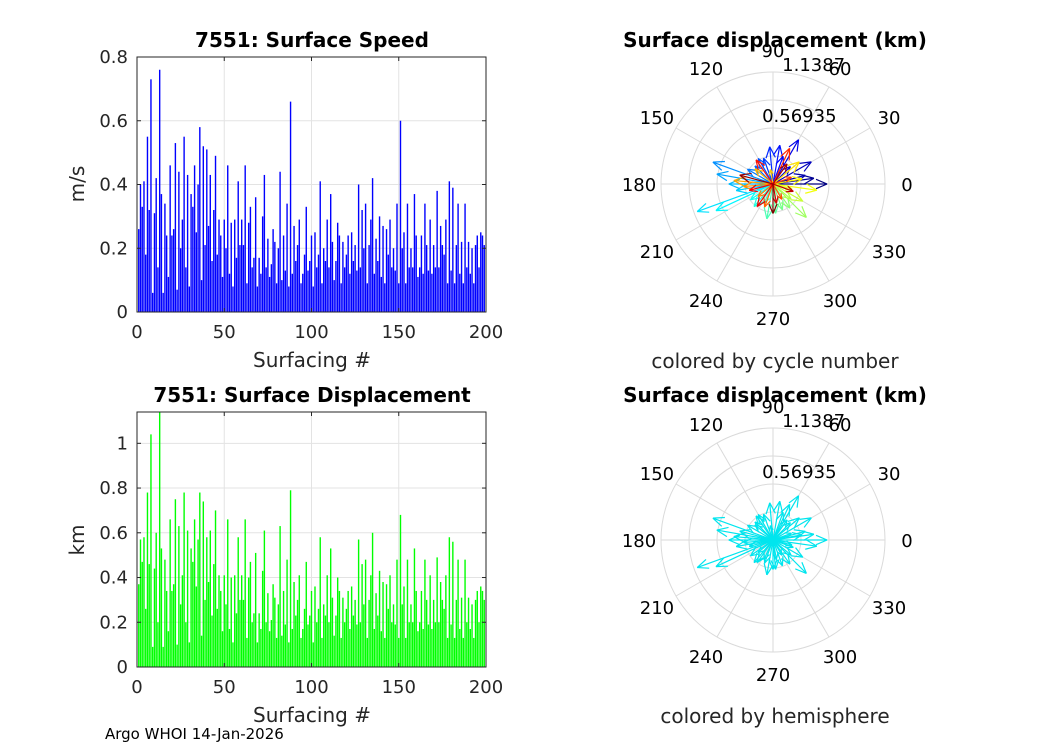 This screenshot has height=750, width=1050. I want to click on displacement-ticks: 0 50 100 150 200 0 0.2 0.4 0.6 0.8 1, so click(301, 555).